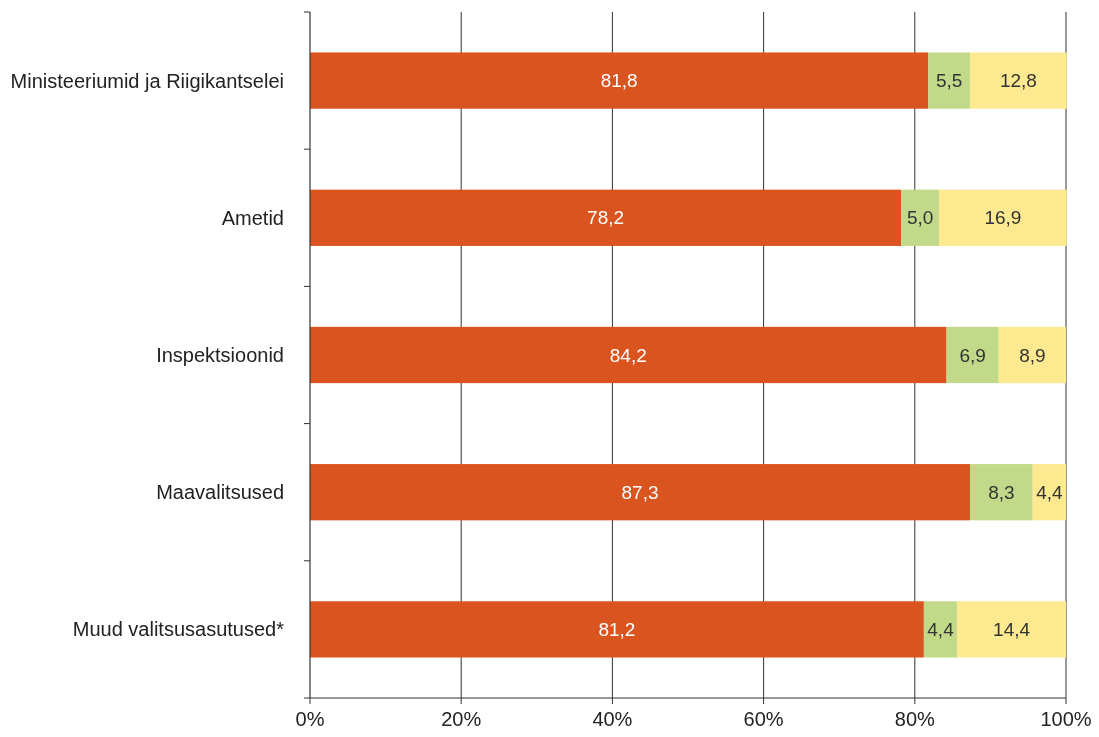  I want to click on data-label: 8,3, so click(1001, 492).